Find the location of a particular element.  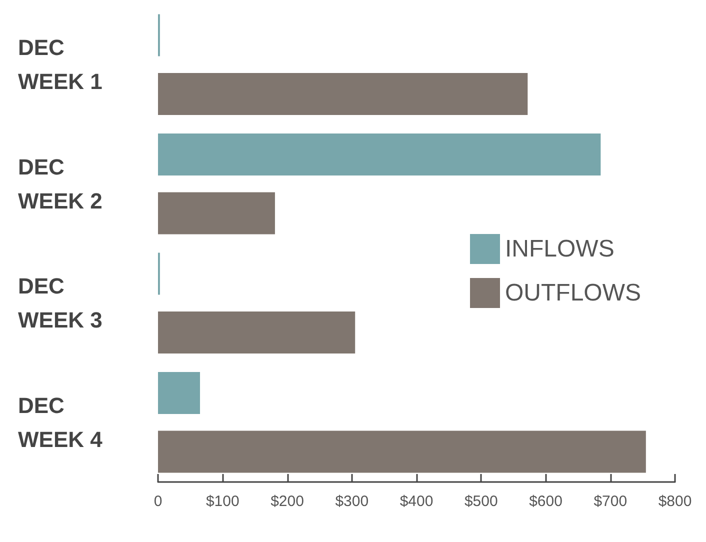

x-tick-label: $800 is located at coordinates (675, 501).